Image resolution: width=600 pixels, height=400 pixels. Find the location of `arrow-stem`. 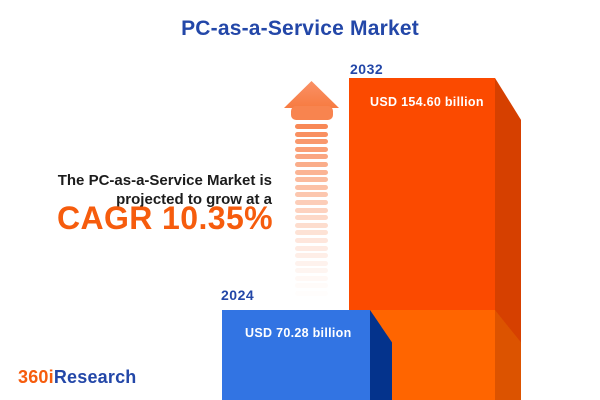

arrow-stem is located at coordinates (312, 113).